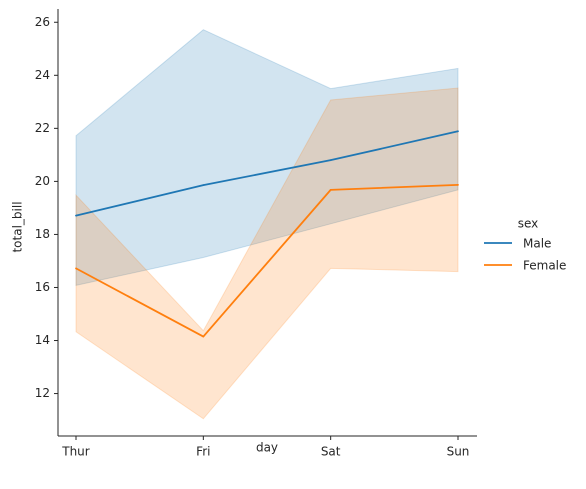 The height and width of the screenshot is (489, 586). I want to click on y-tick-label: 16, so click(42, 287).